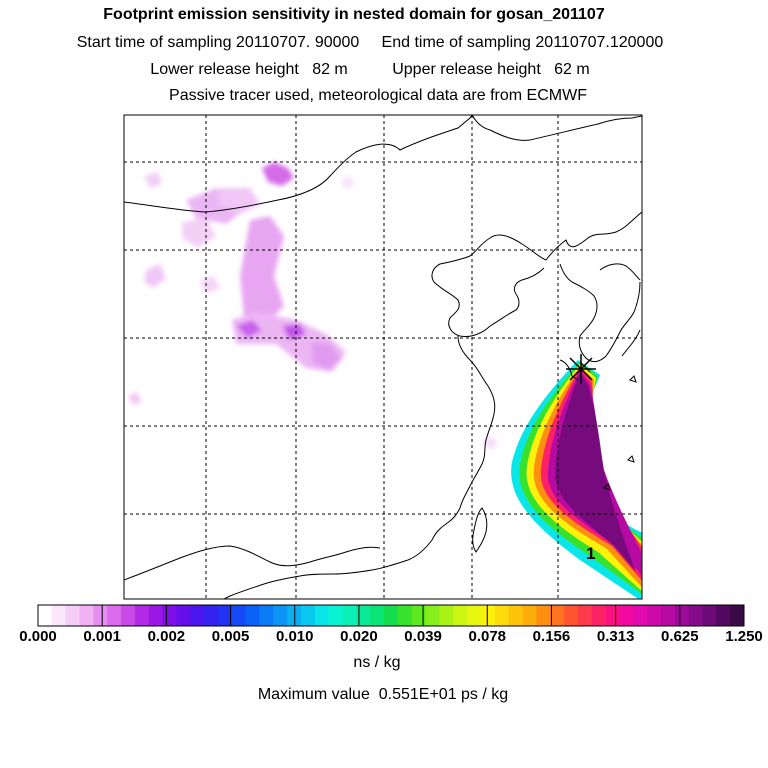 The width and height of the screenshot is (768, 768). Describe the element at coordinates (572, 69) in the screenshot. I see `upper-release-value: 62 m` at that location.